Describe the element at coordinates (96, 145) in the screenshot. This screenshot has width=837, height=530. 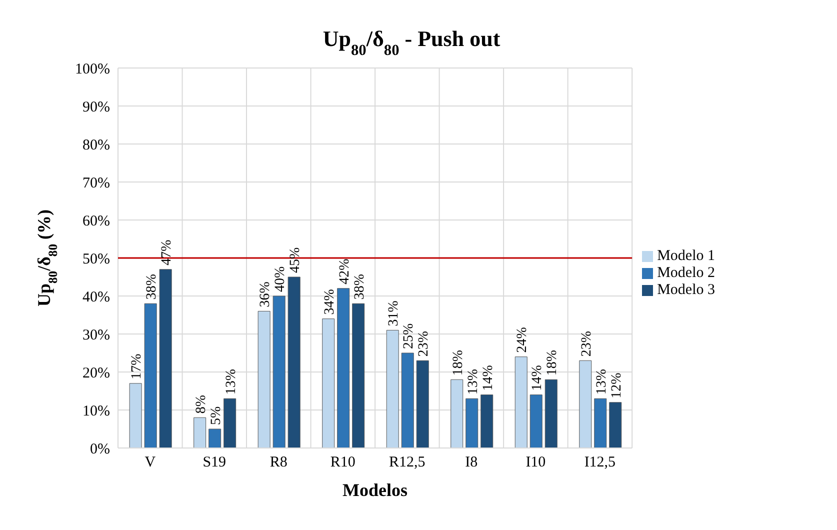
I see `y-tick-label: 80%` at that location.